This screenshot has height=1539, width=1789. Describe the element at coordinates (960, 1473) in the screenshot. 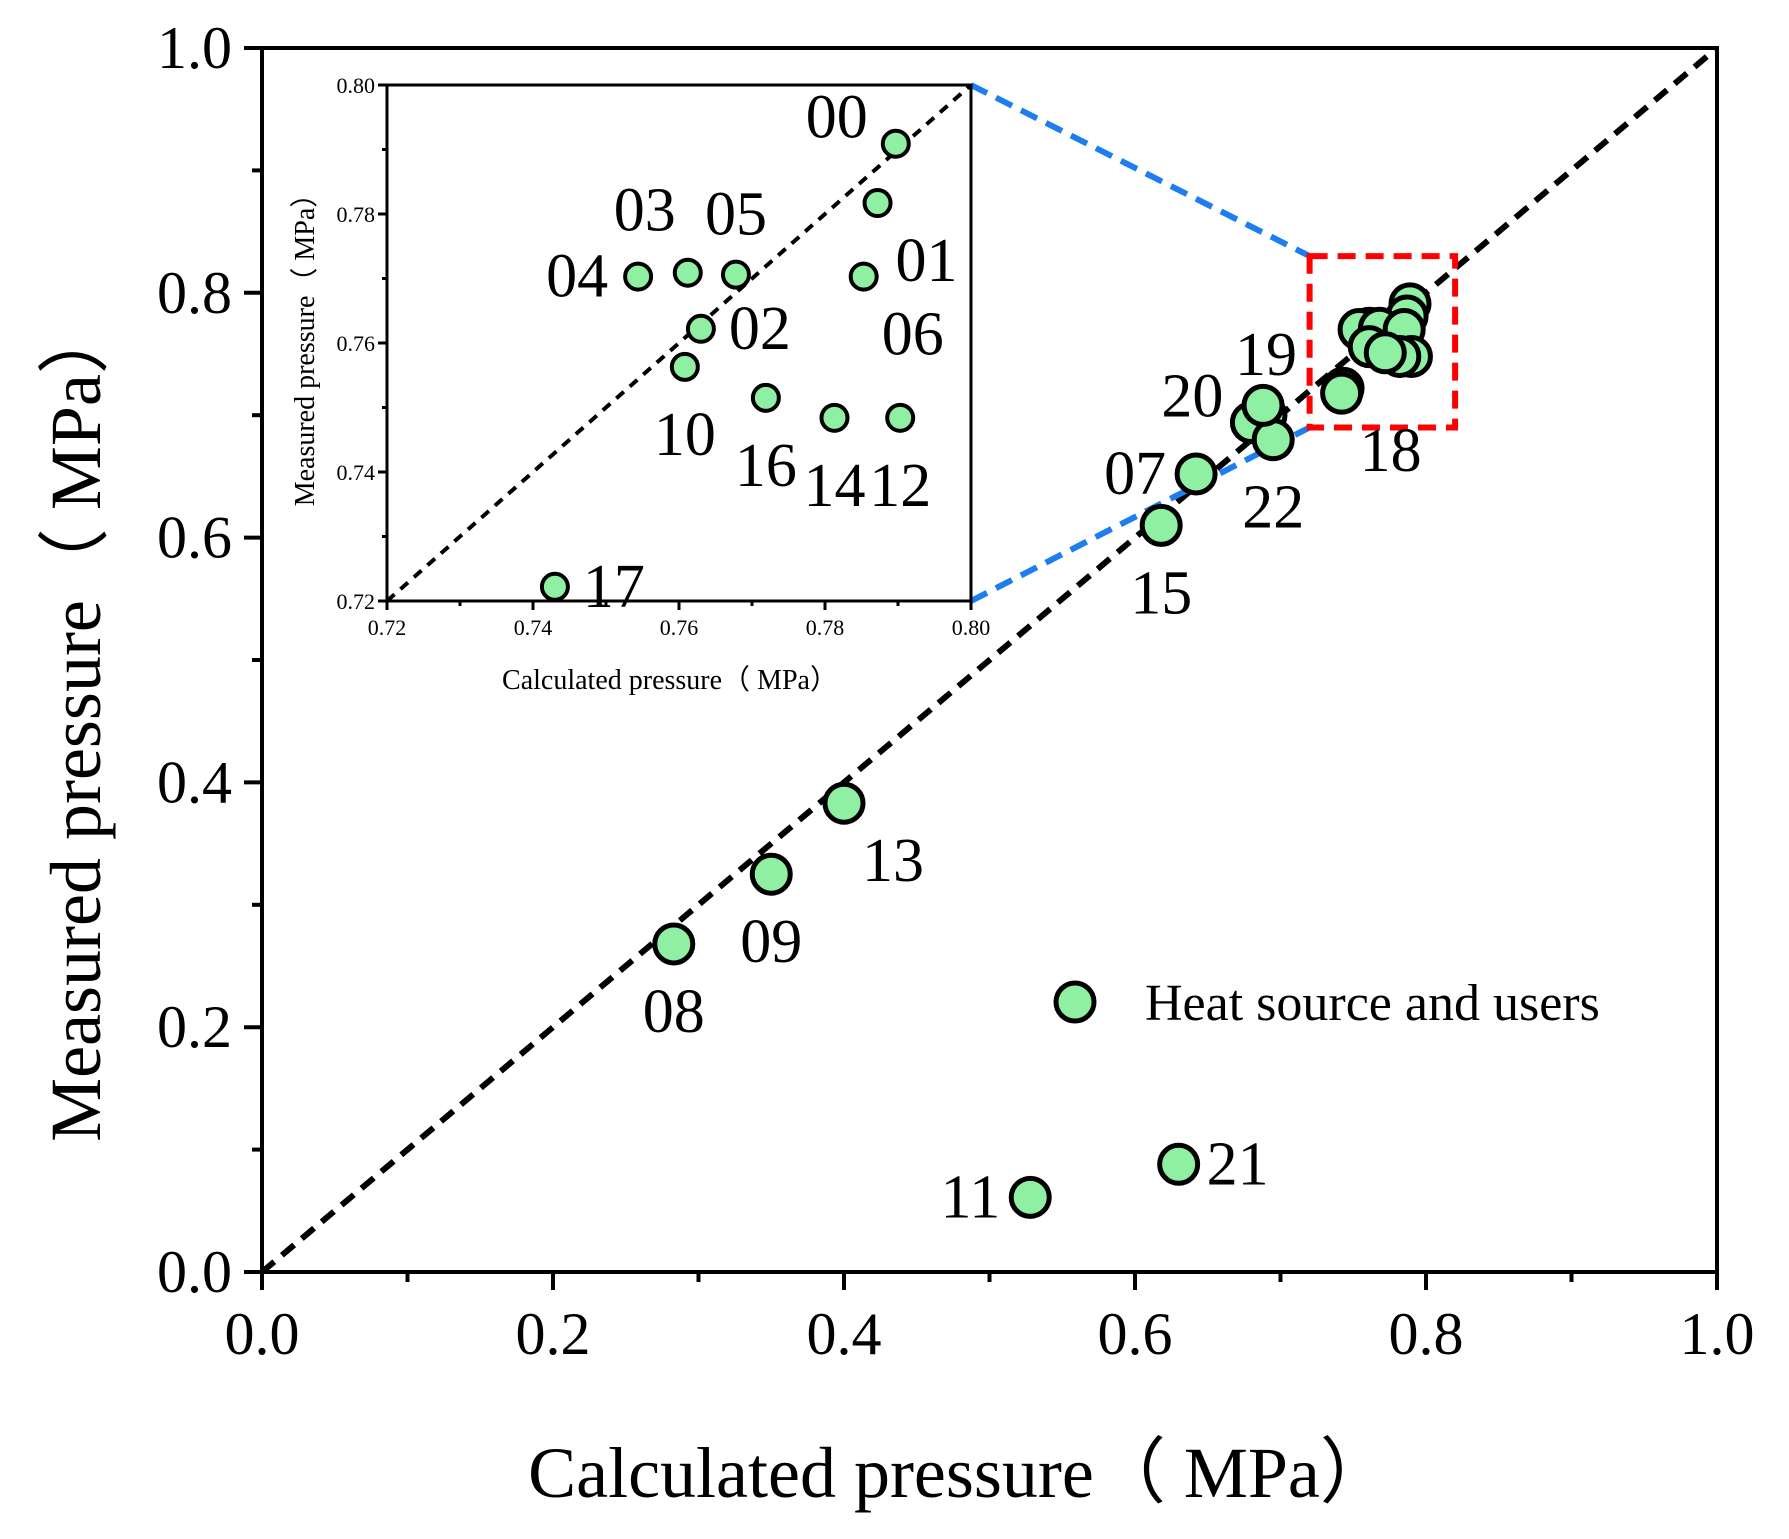

I see `x-axis-title: Calculated pressure（ MPa）` at that location.